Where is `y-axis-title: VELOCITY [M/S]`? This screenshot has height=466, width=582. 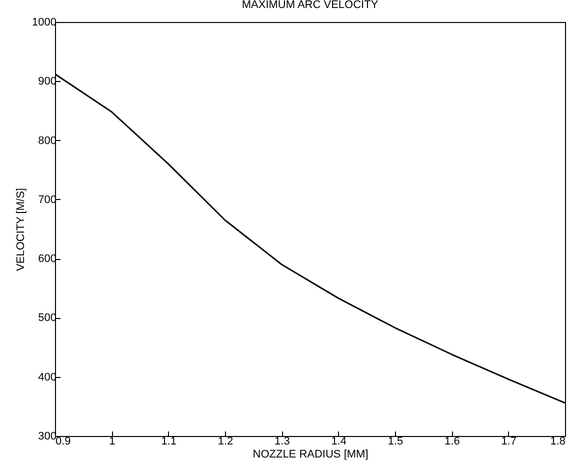
y-axis-title: VELOCITY [M/S] is located at coordinates (21, 229).